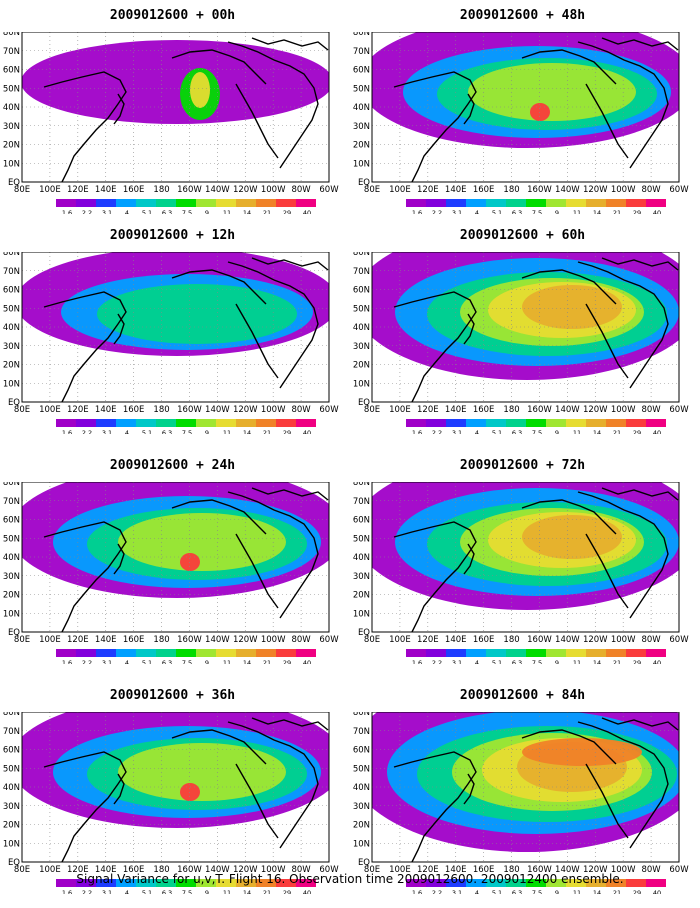 The image size is (700, 908). Describe the element at coordinates (161, 190) in the screenshot. I see `longitude-tick-label: 180` at that location.